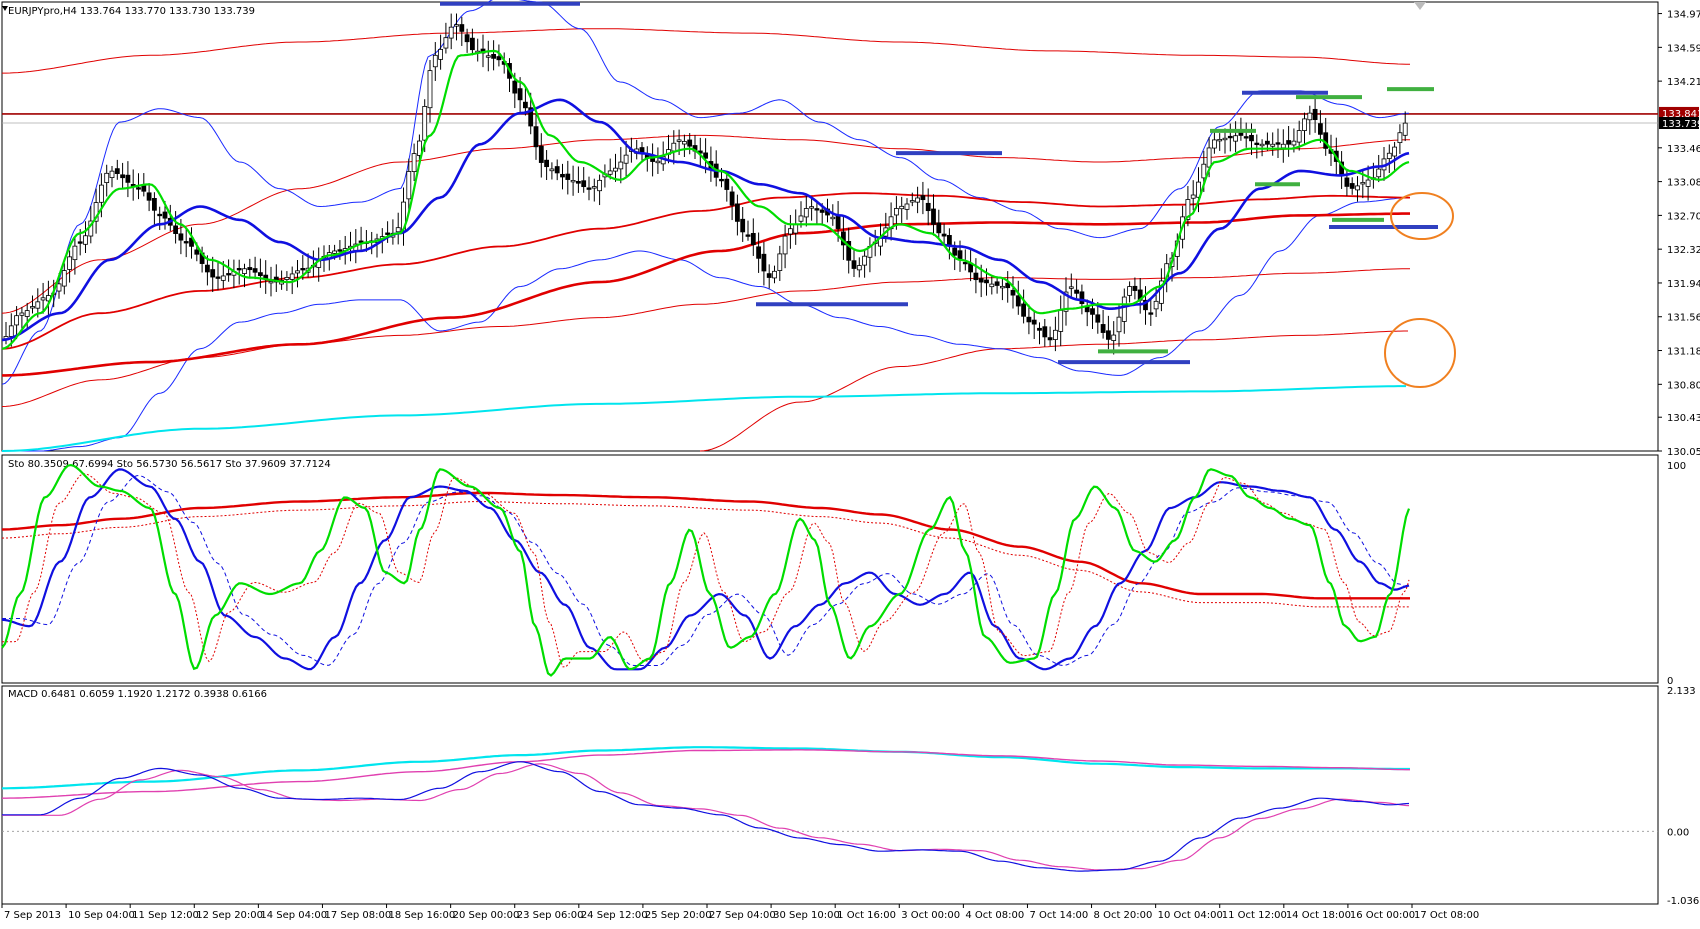 This screenshot has width=1700, height=929. What do you see at coordinates (422, 915) in the screenshot?
I see `time-tick-label: 18 Sep 16:00` at bounding box center [422, 915].